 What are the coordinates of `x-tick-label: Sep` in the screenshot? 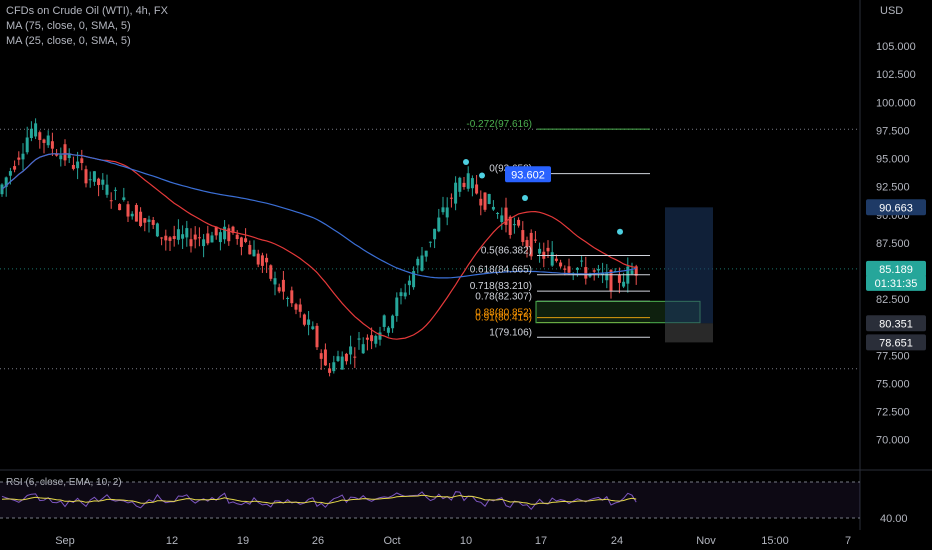 It's located at (65, 541).